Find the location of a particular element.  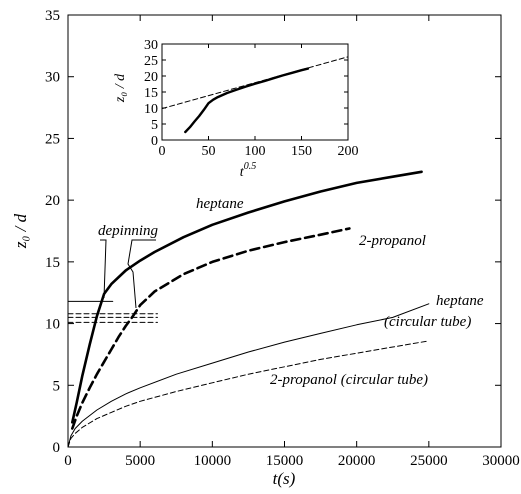

x-tick-label: 25000 is located at coordinates (429, 461).